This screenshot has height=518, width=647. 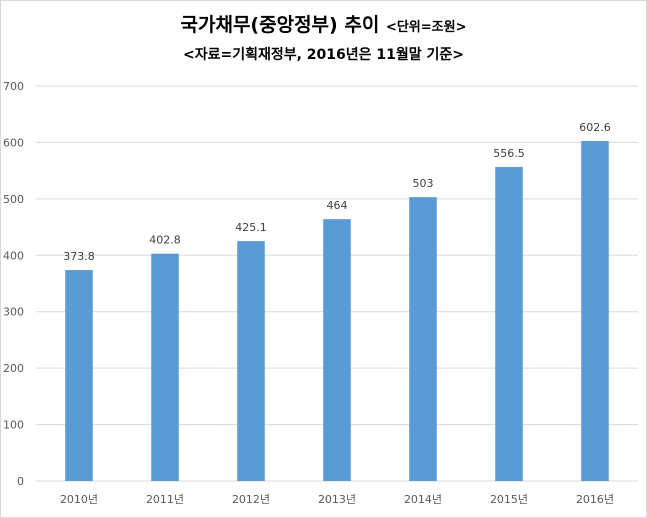 What do you see at coordinates (426, 27) in the screenshot?
I see `chart-title-unit: <단위=조원>` at bounding box center [426, 27].